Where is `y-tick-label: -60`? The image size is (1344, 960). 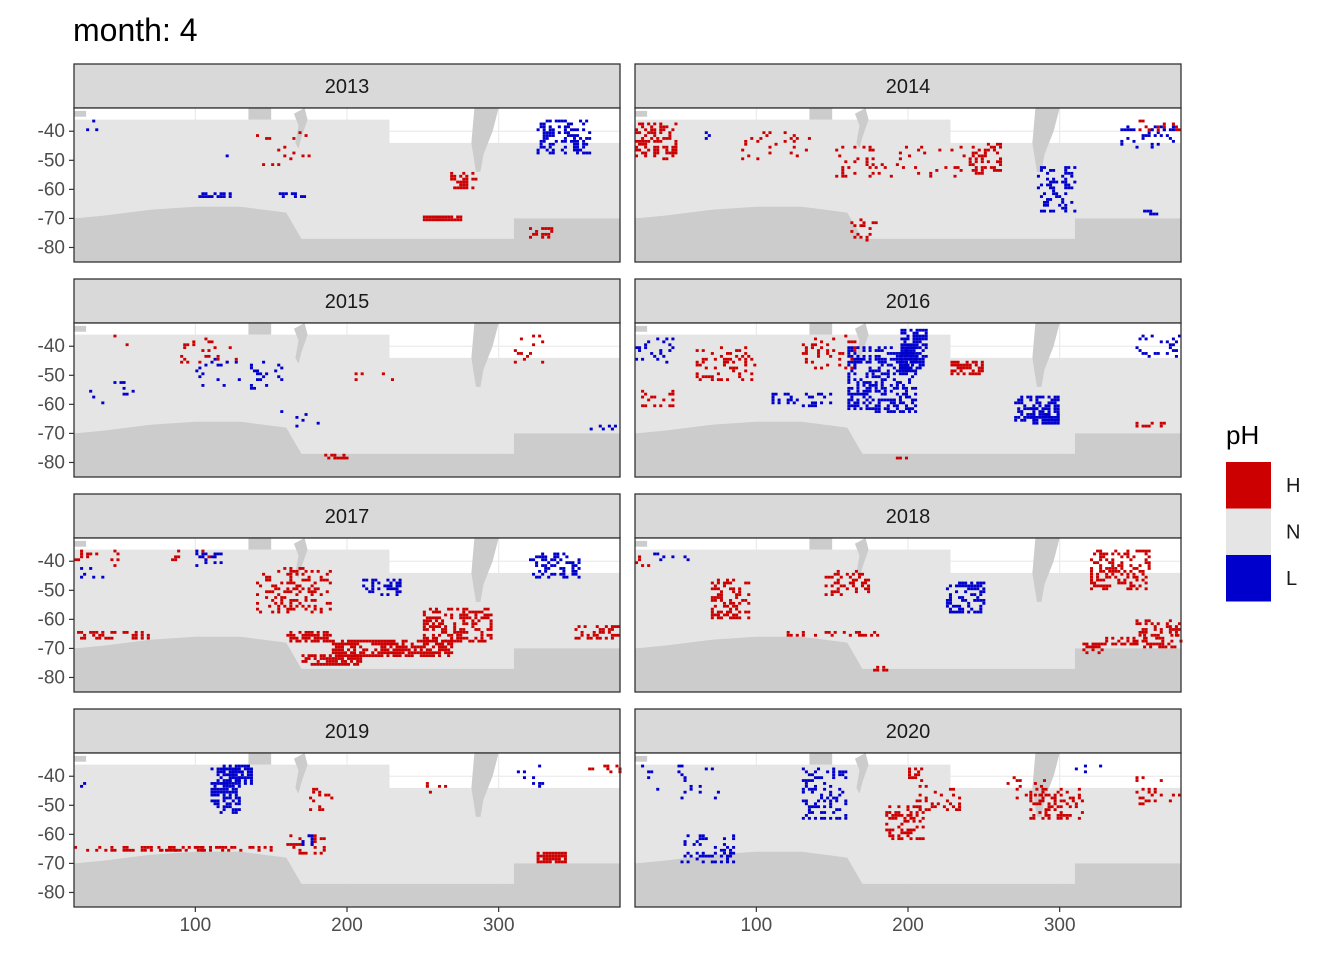
y-tick-label: -60 is located at coordinates (51, 189).